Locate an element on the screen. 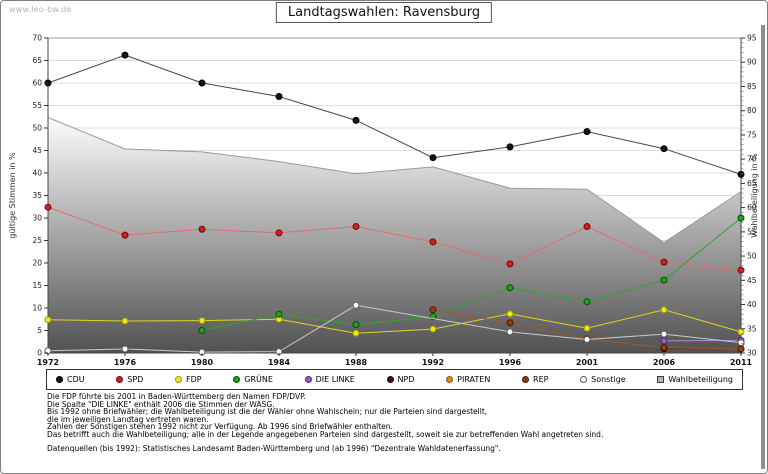  rep-marker-icon is located at coordinates (526, 379).